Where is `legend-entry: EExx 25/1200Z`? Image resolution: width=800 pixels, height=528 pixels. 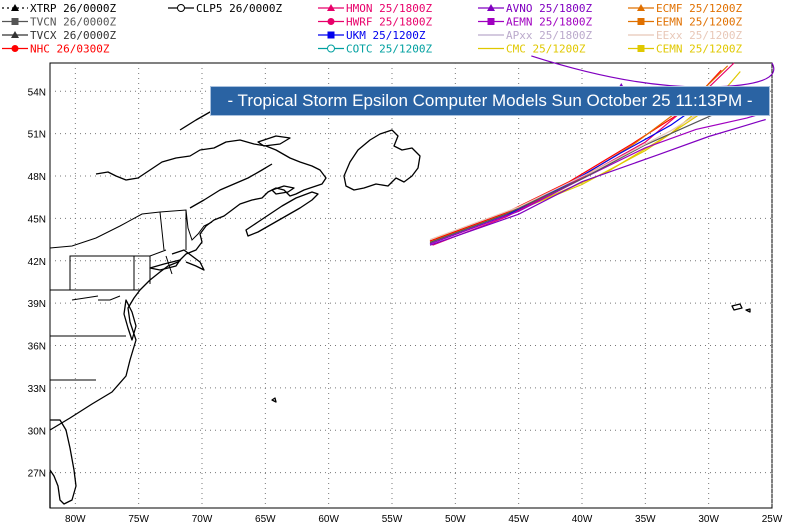 legend-entry: EExx 25/1200Z is located at coordinates (685, 35).